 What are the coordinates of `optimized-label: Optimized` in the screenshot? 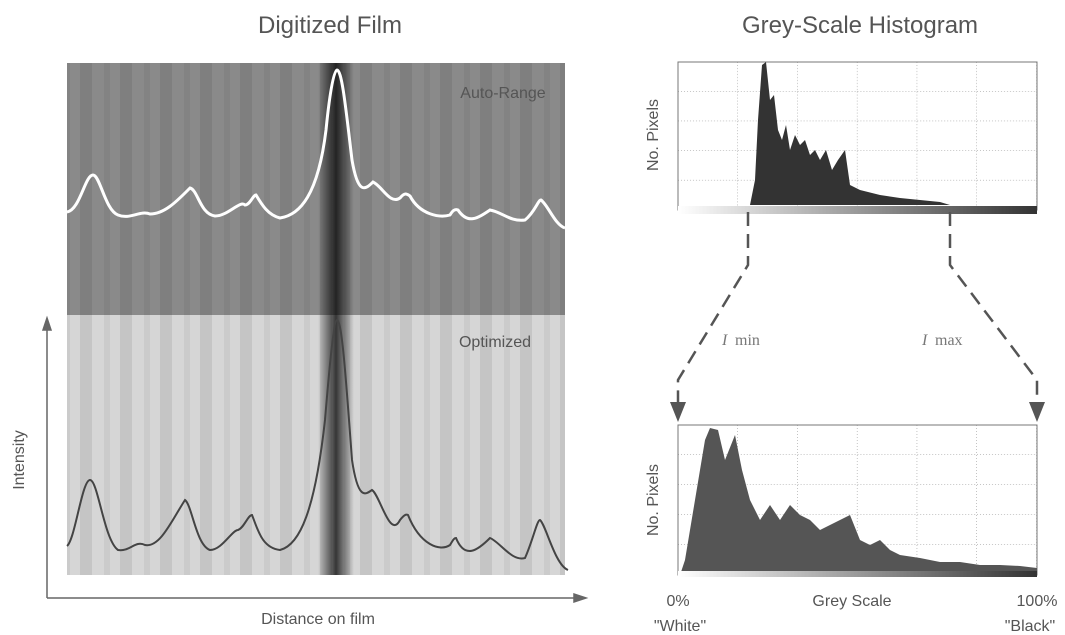 It's located at (495, 342).